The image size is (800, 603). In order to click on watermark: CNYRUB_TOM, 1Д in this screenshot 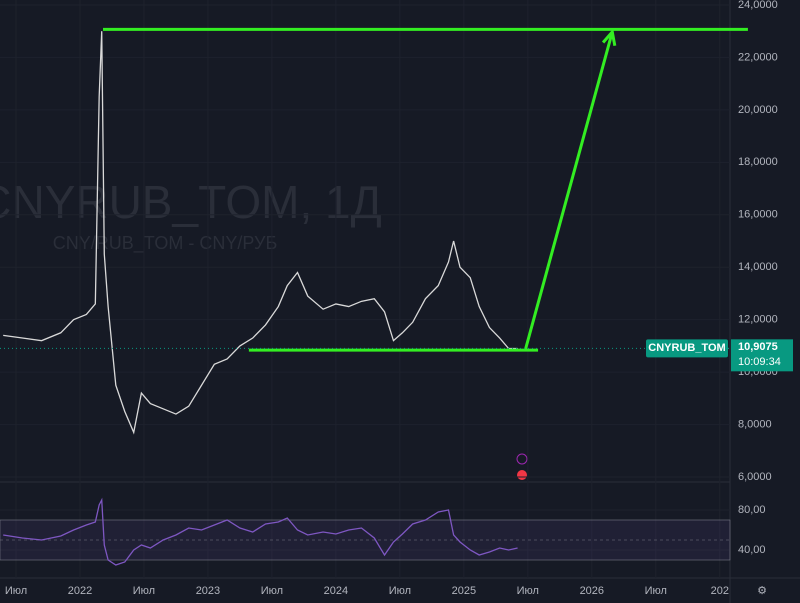, I will do `click(191, 202)`.